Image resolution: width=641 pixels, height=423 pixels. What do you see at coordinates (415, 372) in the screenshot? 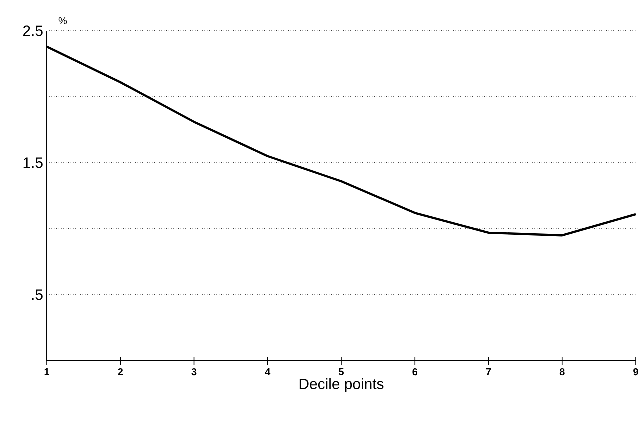
I see `x-tick-label: 6` at bounding box center [415, 372].